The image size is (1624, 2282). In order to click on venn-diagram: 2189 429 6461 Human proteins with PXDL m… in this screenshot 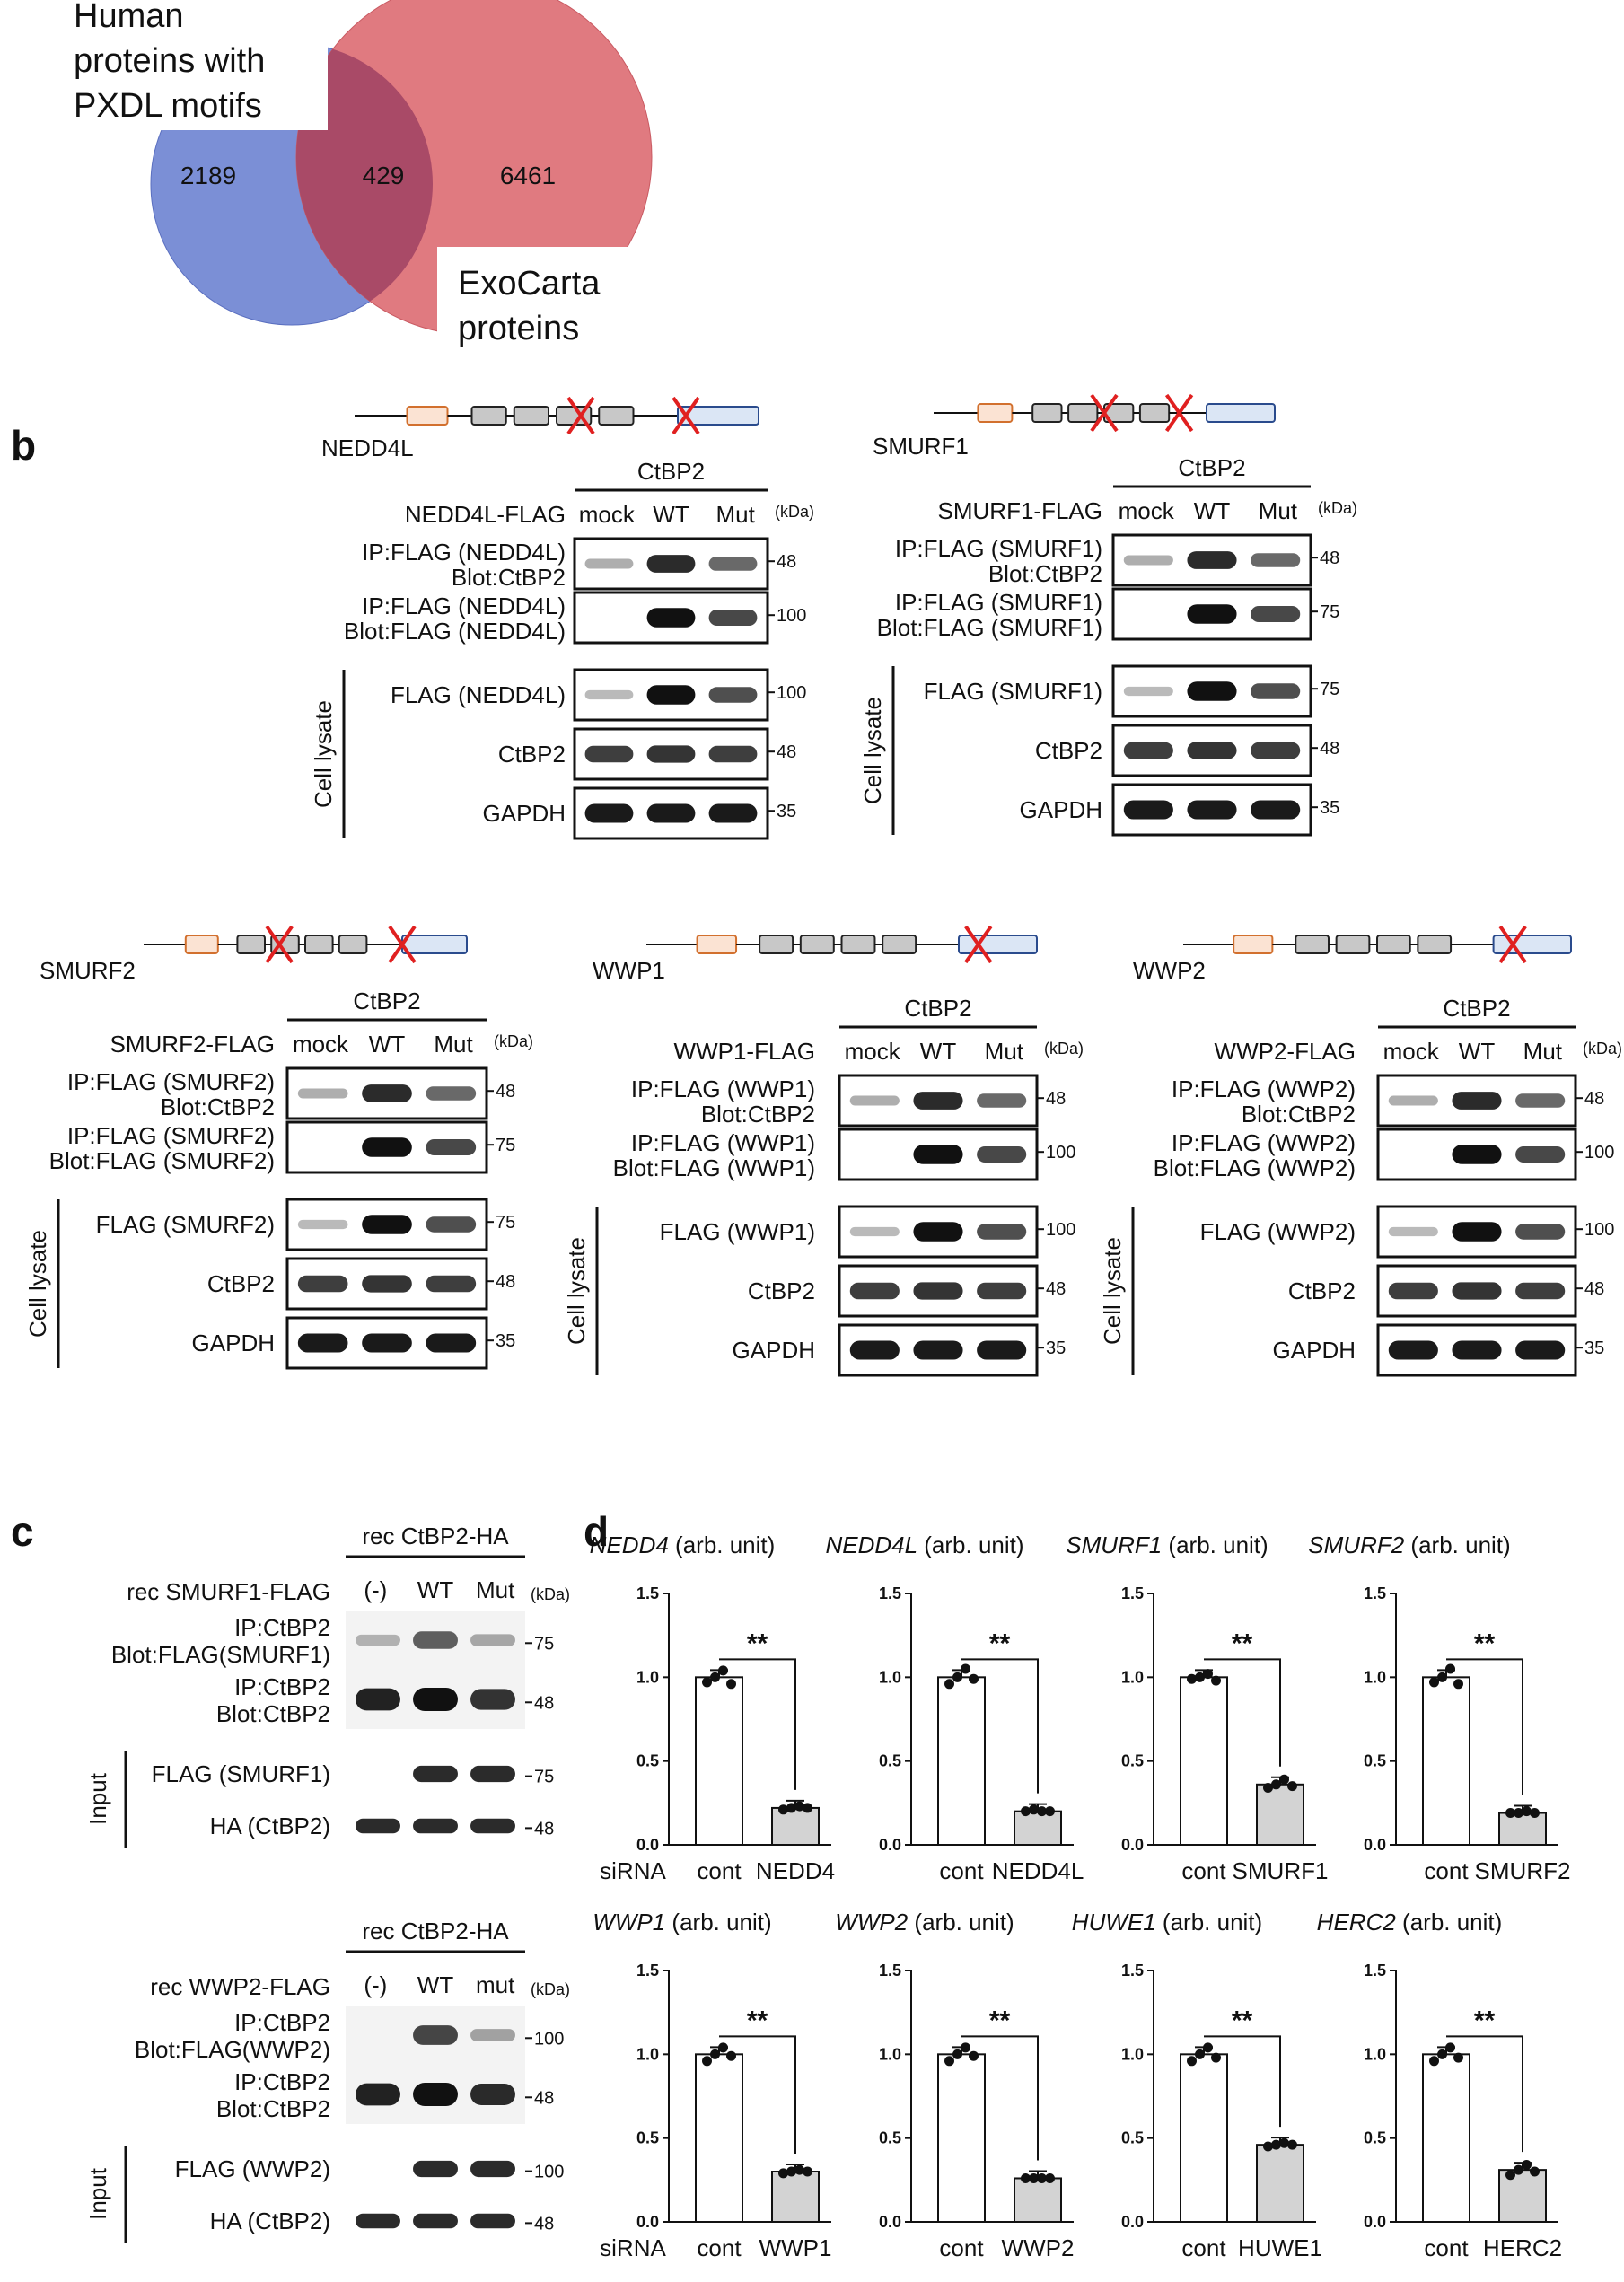, I will do `click(326, 177)`.